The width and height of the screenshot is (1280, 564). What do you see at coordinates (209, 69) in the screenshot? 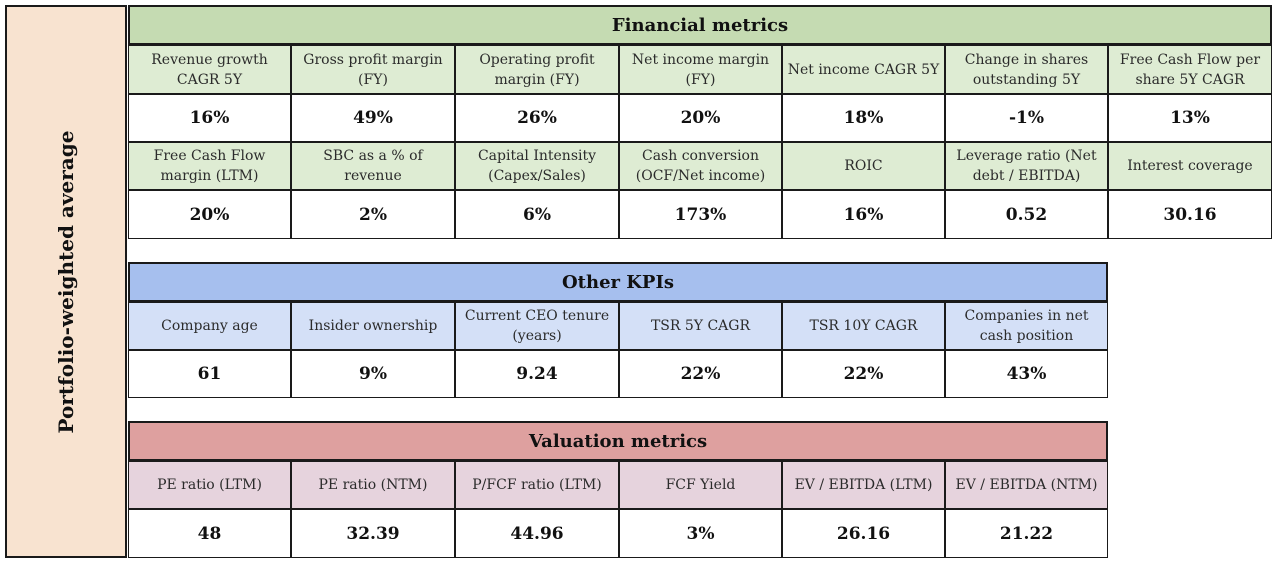
I see `financial-metric-label: Revenue growth CAGR 5Y` at bounding box center [209, 69].